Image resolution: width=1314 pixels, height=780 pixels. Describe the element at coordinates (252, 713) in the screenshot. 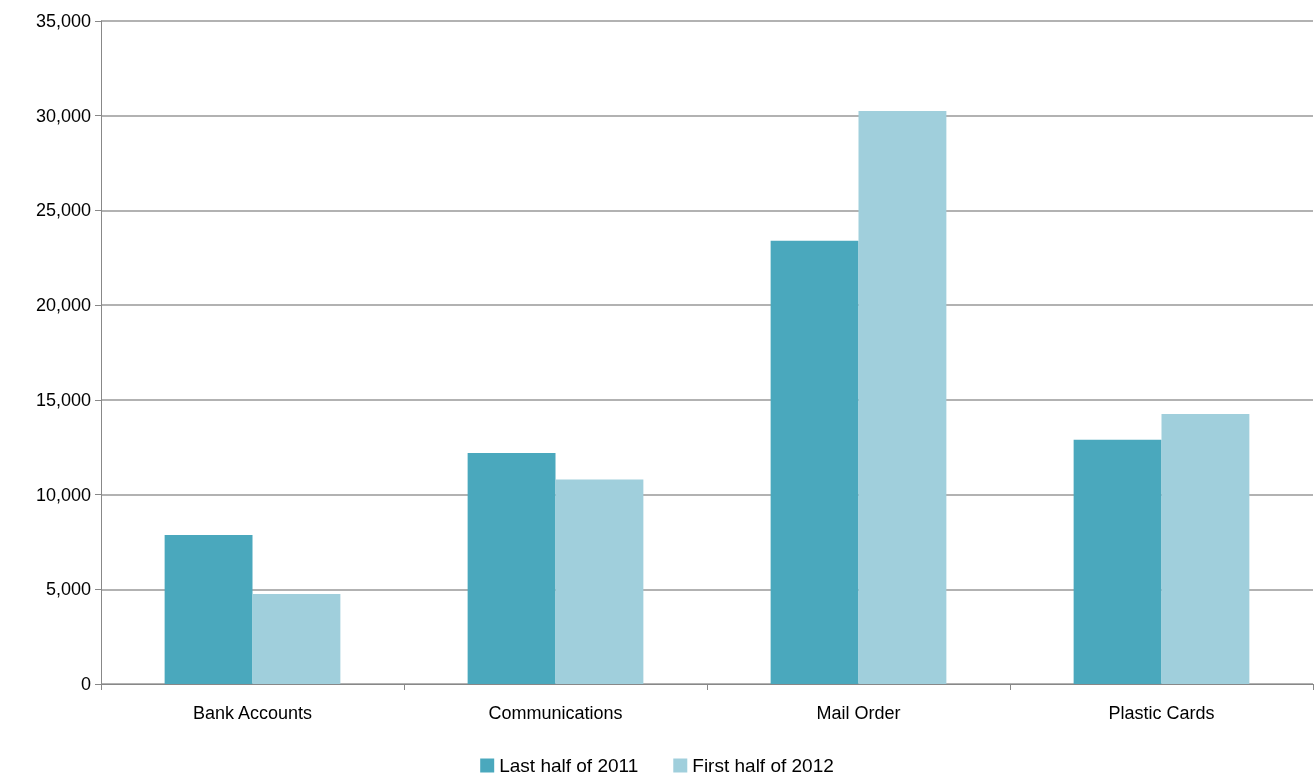

I see `x-tick-label: Bank Accounts` at that location.